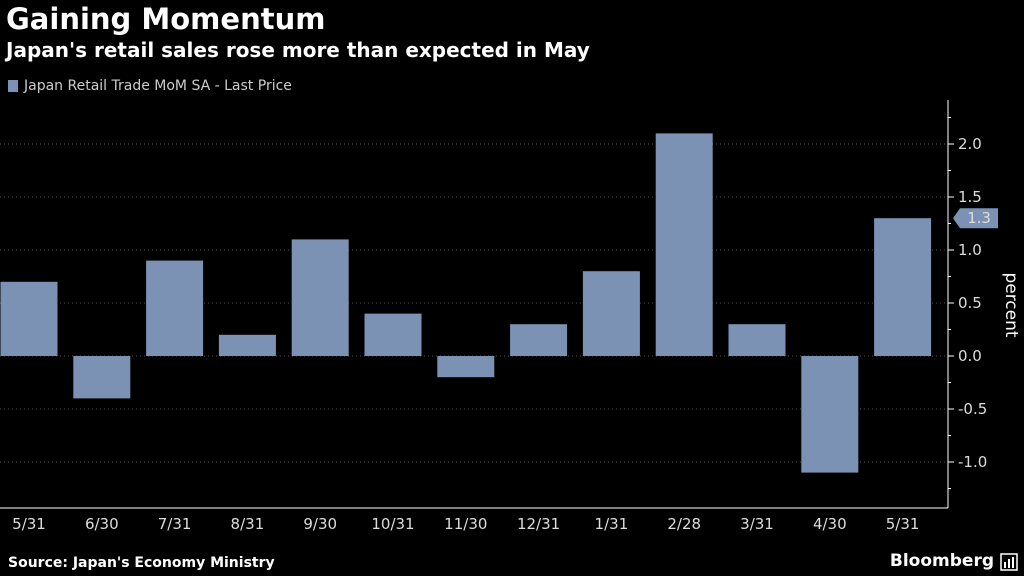  What do you see at coordinates (1011, 304) in the screenshot?
I see `y-axis-label: percent` at bounding box center [1011, 304].